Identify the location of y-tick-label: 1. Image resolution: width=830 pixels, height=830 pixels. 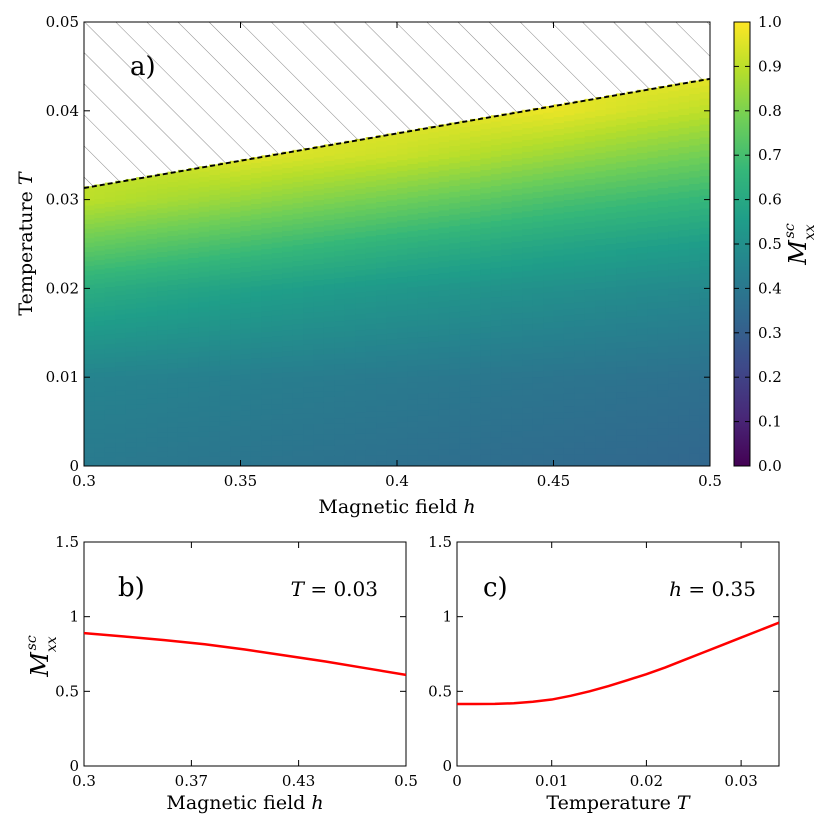
(74, 617).